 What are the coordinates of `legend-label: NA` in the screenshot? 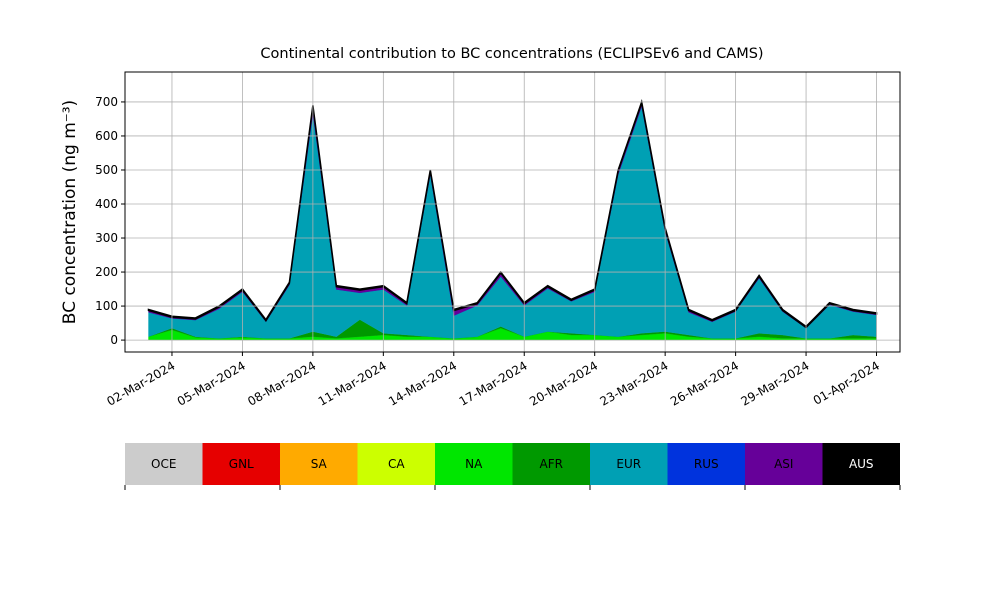 It's located at (474, 464).